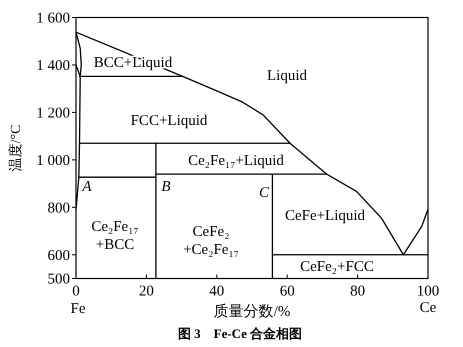  Describe the element at coordinates (146, 292) in the screenshot. I see `x-tick-label: 20` at that location.